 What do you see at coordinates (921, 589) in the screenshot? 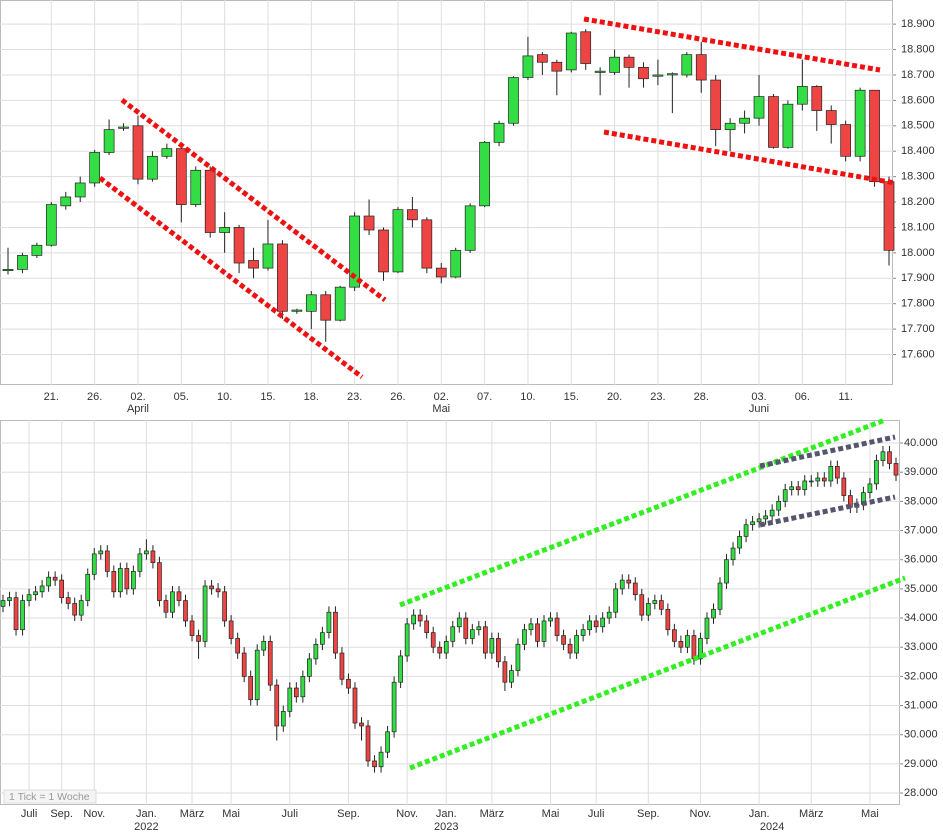
I see `y-tick-label: 35.000` at bounding box center [921, 589].